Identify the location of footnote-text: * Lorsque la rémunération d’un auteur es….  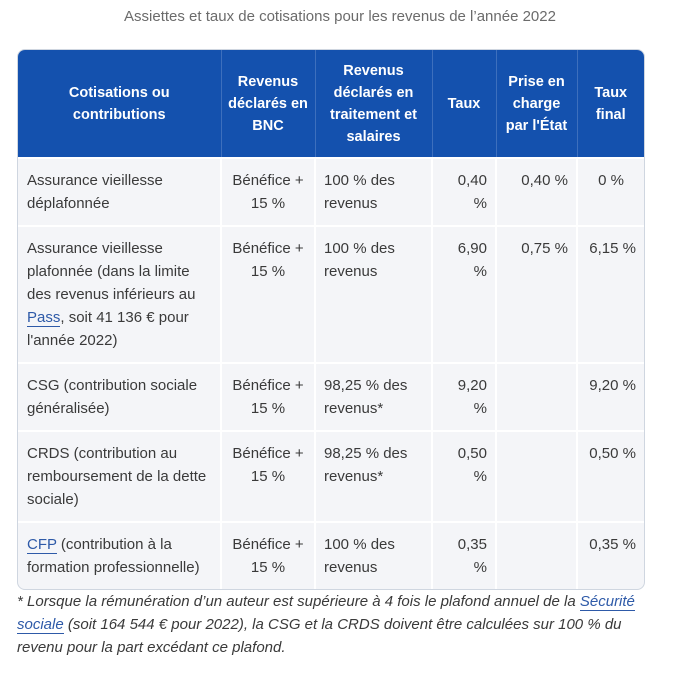
(298, 601).